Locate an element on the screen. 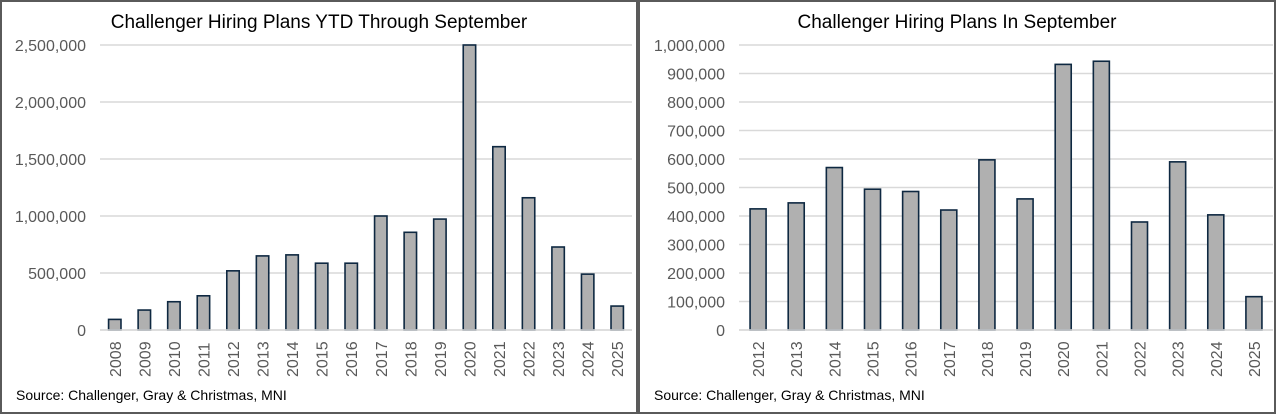 This screenshot has width=1276, height=414. x-tick-label: 2009 is located at coordinates (145, 359).